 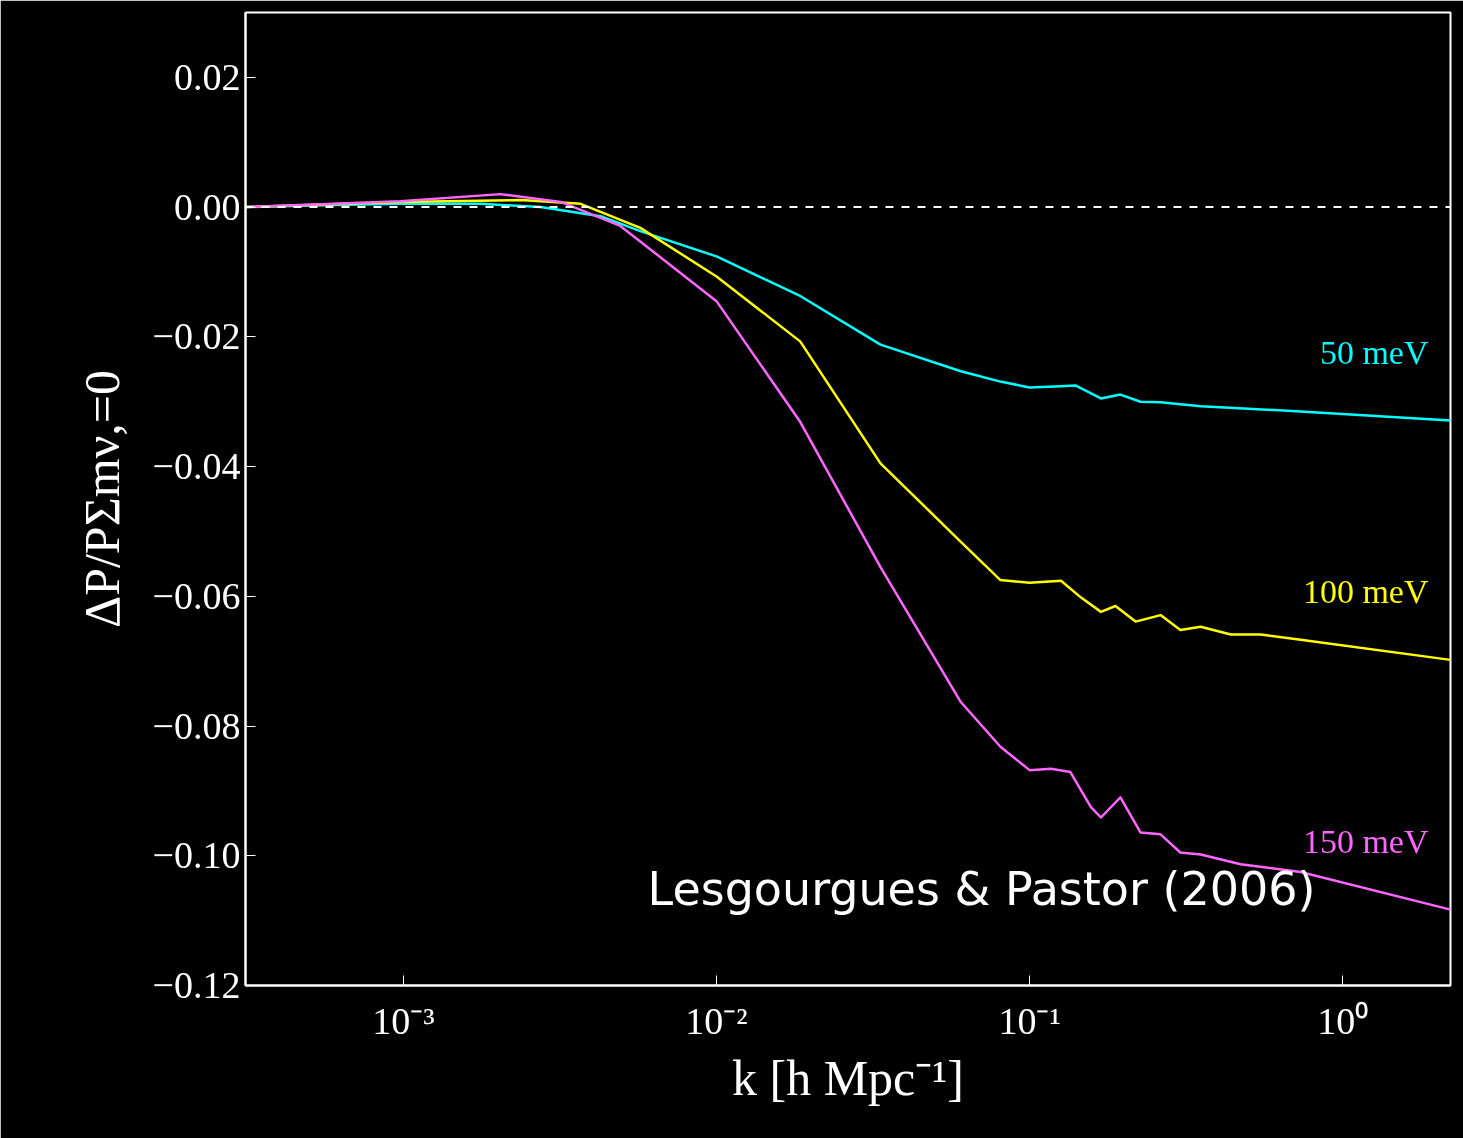 What do you see at coordinates (1374, 352) in the screenshot?
I see `series-label: 50 meV` at bounding box center [1374, 352].